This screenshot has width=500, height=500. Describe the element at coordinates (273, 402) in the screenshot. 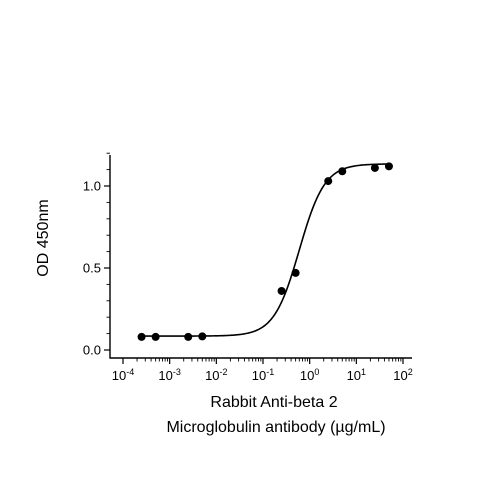

I see `x-axis-title-line-1: Rabbit Anti-beta 2` at that location.